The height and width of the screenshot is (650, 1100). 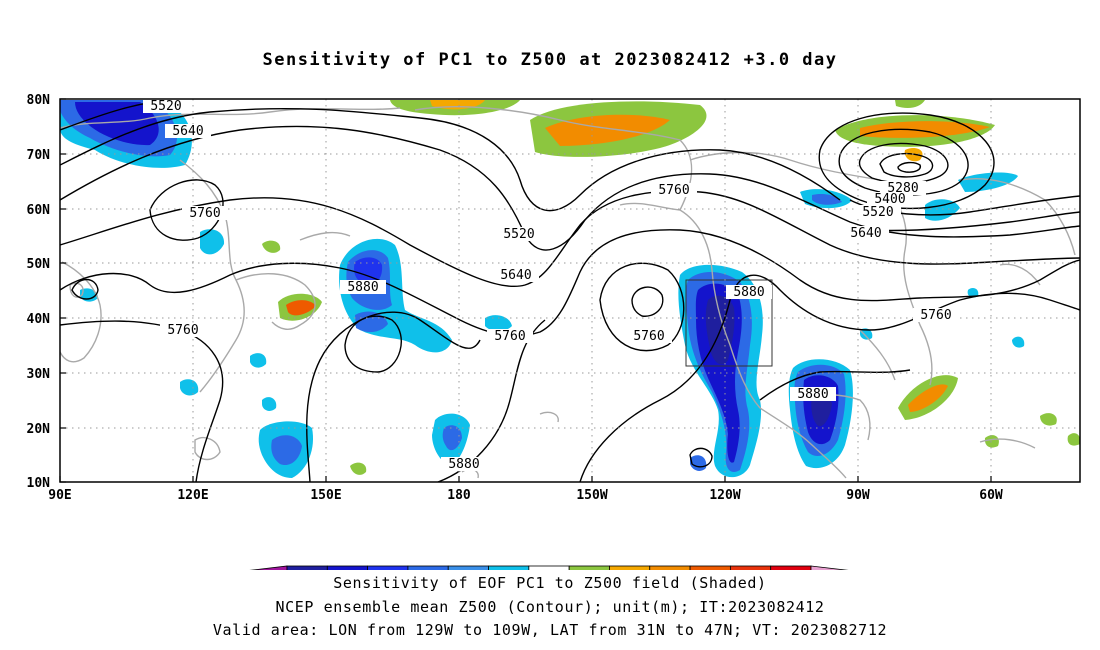 What do you see at coordinates (591, 495) in the screenshot?
I see `lon-label: 150W` at bounding box center [591, 495].